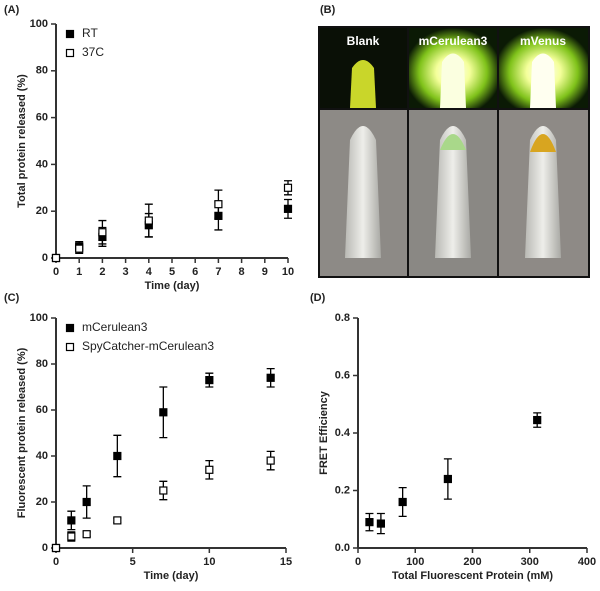 Image resolution: width=600 pixels, height=591 pixels. I want to click on tube-label: mCerulean3, so click(453, 41).